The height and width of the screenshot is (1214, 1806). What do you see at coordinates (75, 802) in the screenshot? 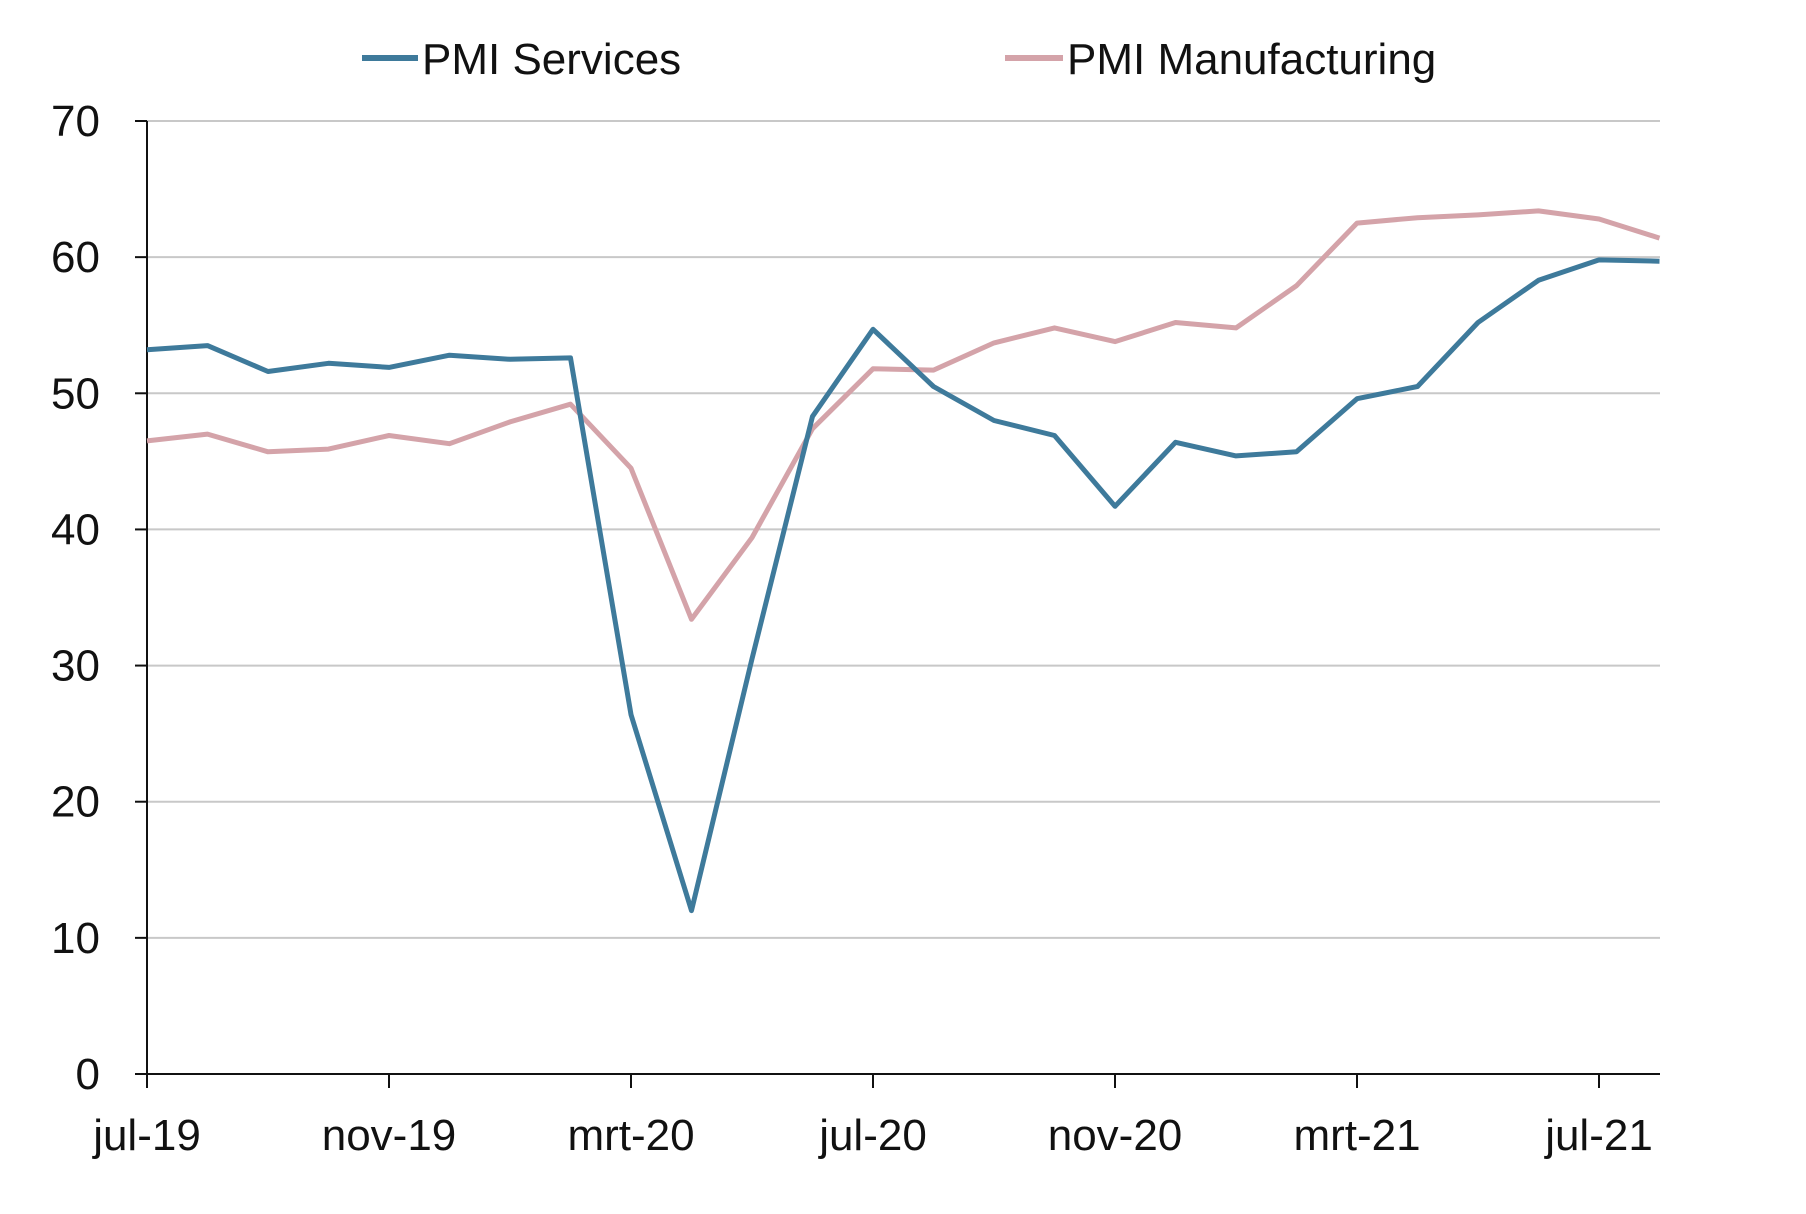
I see `y-tick-label-20: 20` at bounding box center [75, 802].